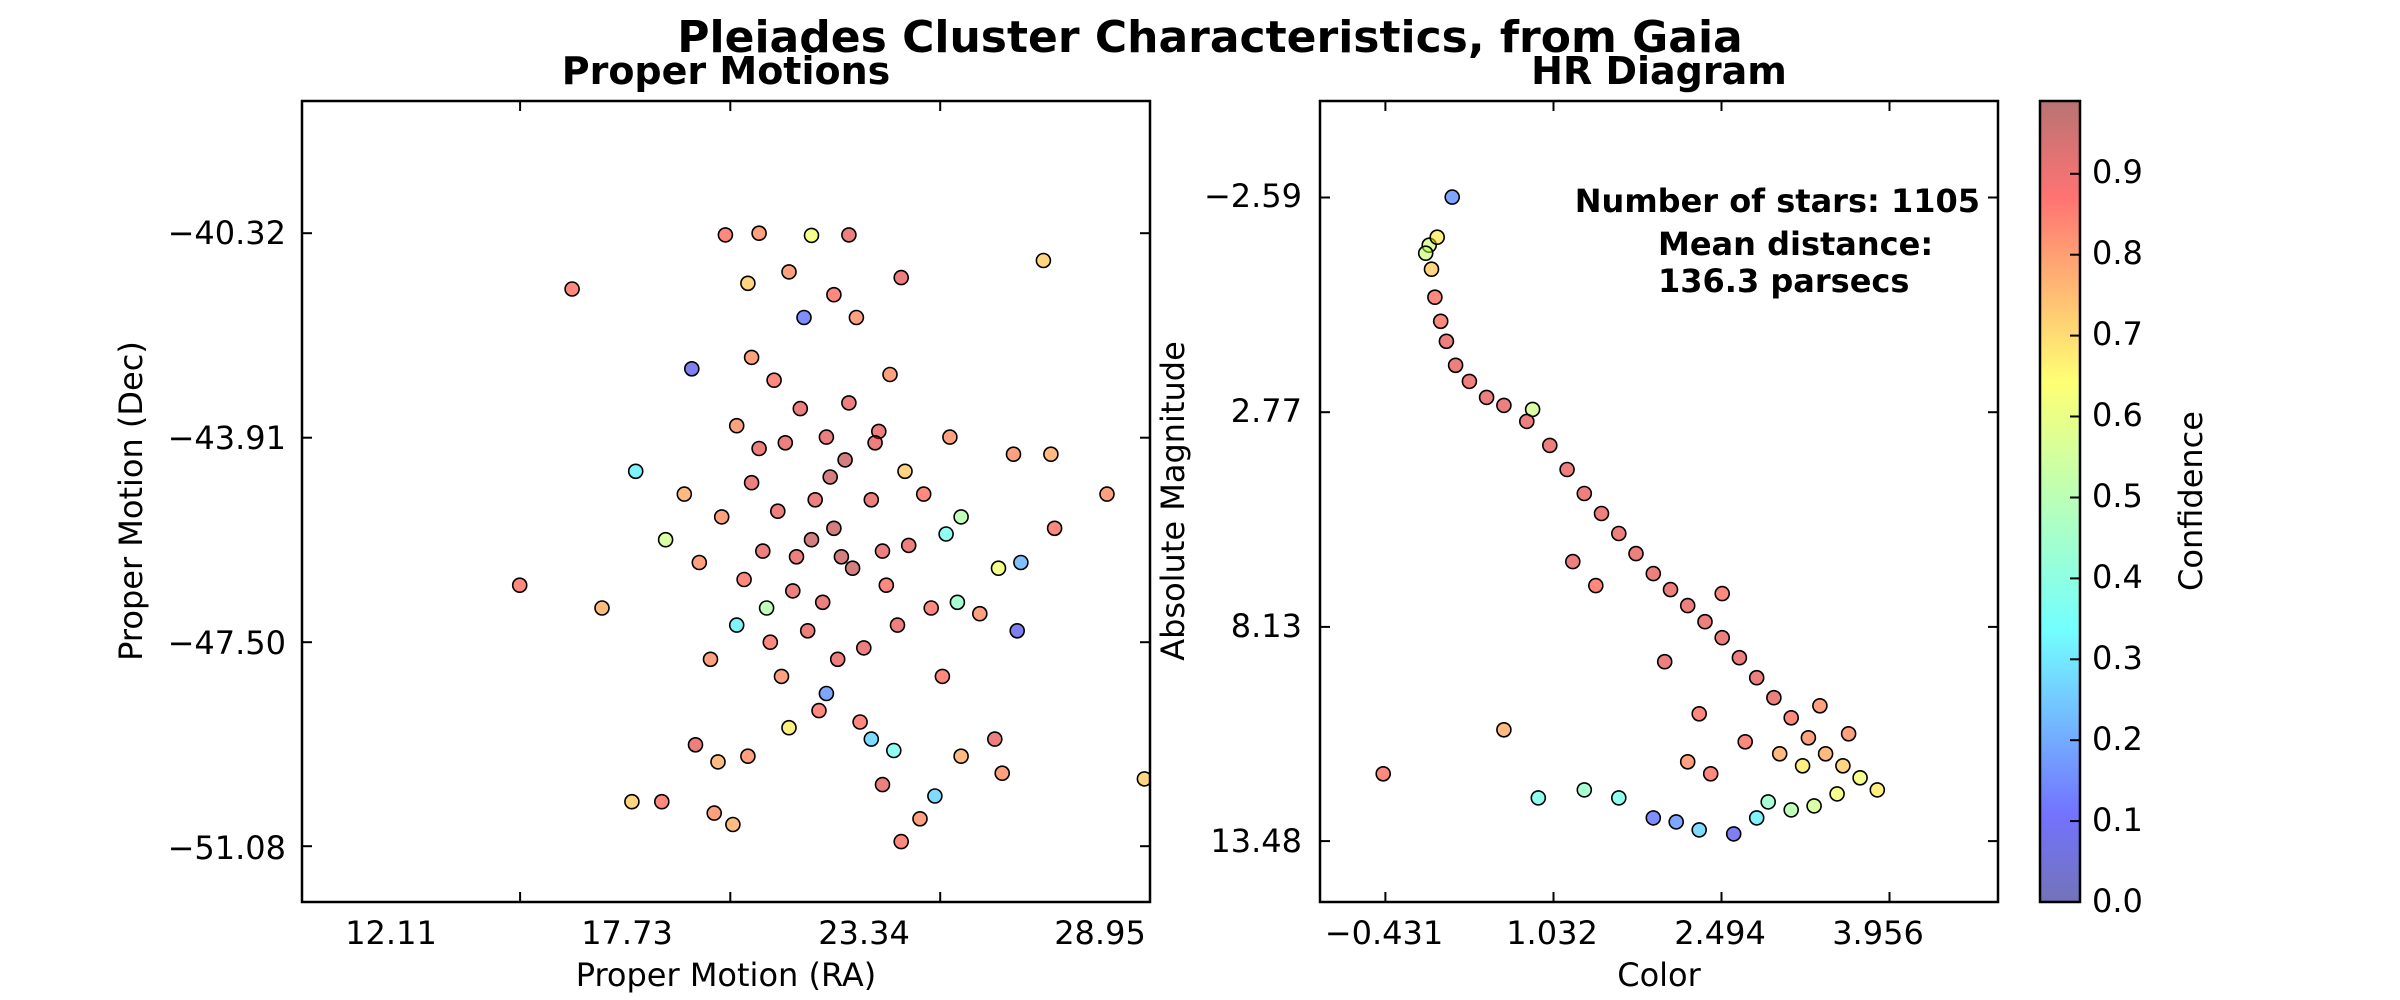 The width and height of the screenshot is (2400, 1000). What do you see at coordinates (1878, 933) in the screenshot?
I see `xtick-label: 3.956` at bounding box center [1878, 933].